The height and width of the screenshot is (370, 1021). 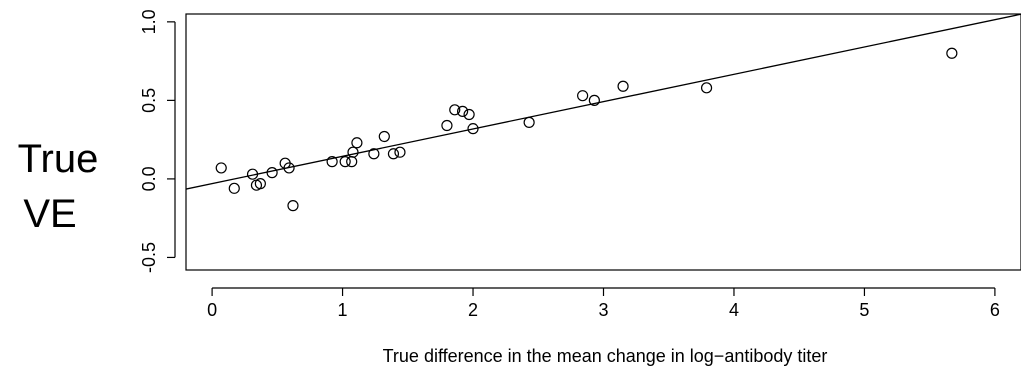 I want to click on y-axis-label-line-2: VE, so click(x=49, y=214).